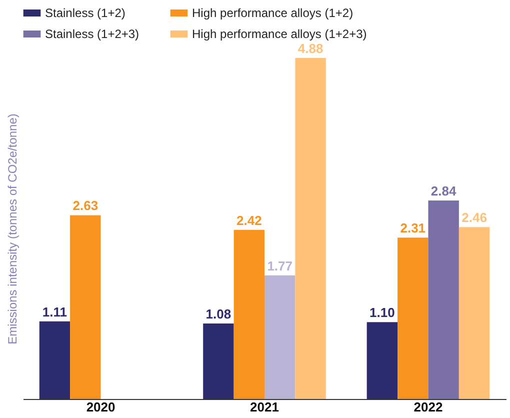 This screenshot has height=418, width=510. Describe the element at coordinates (428, 407) in the screenshot. I see `x-tick-label: 2022` at that location.